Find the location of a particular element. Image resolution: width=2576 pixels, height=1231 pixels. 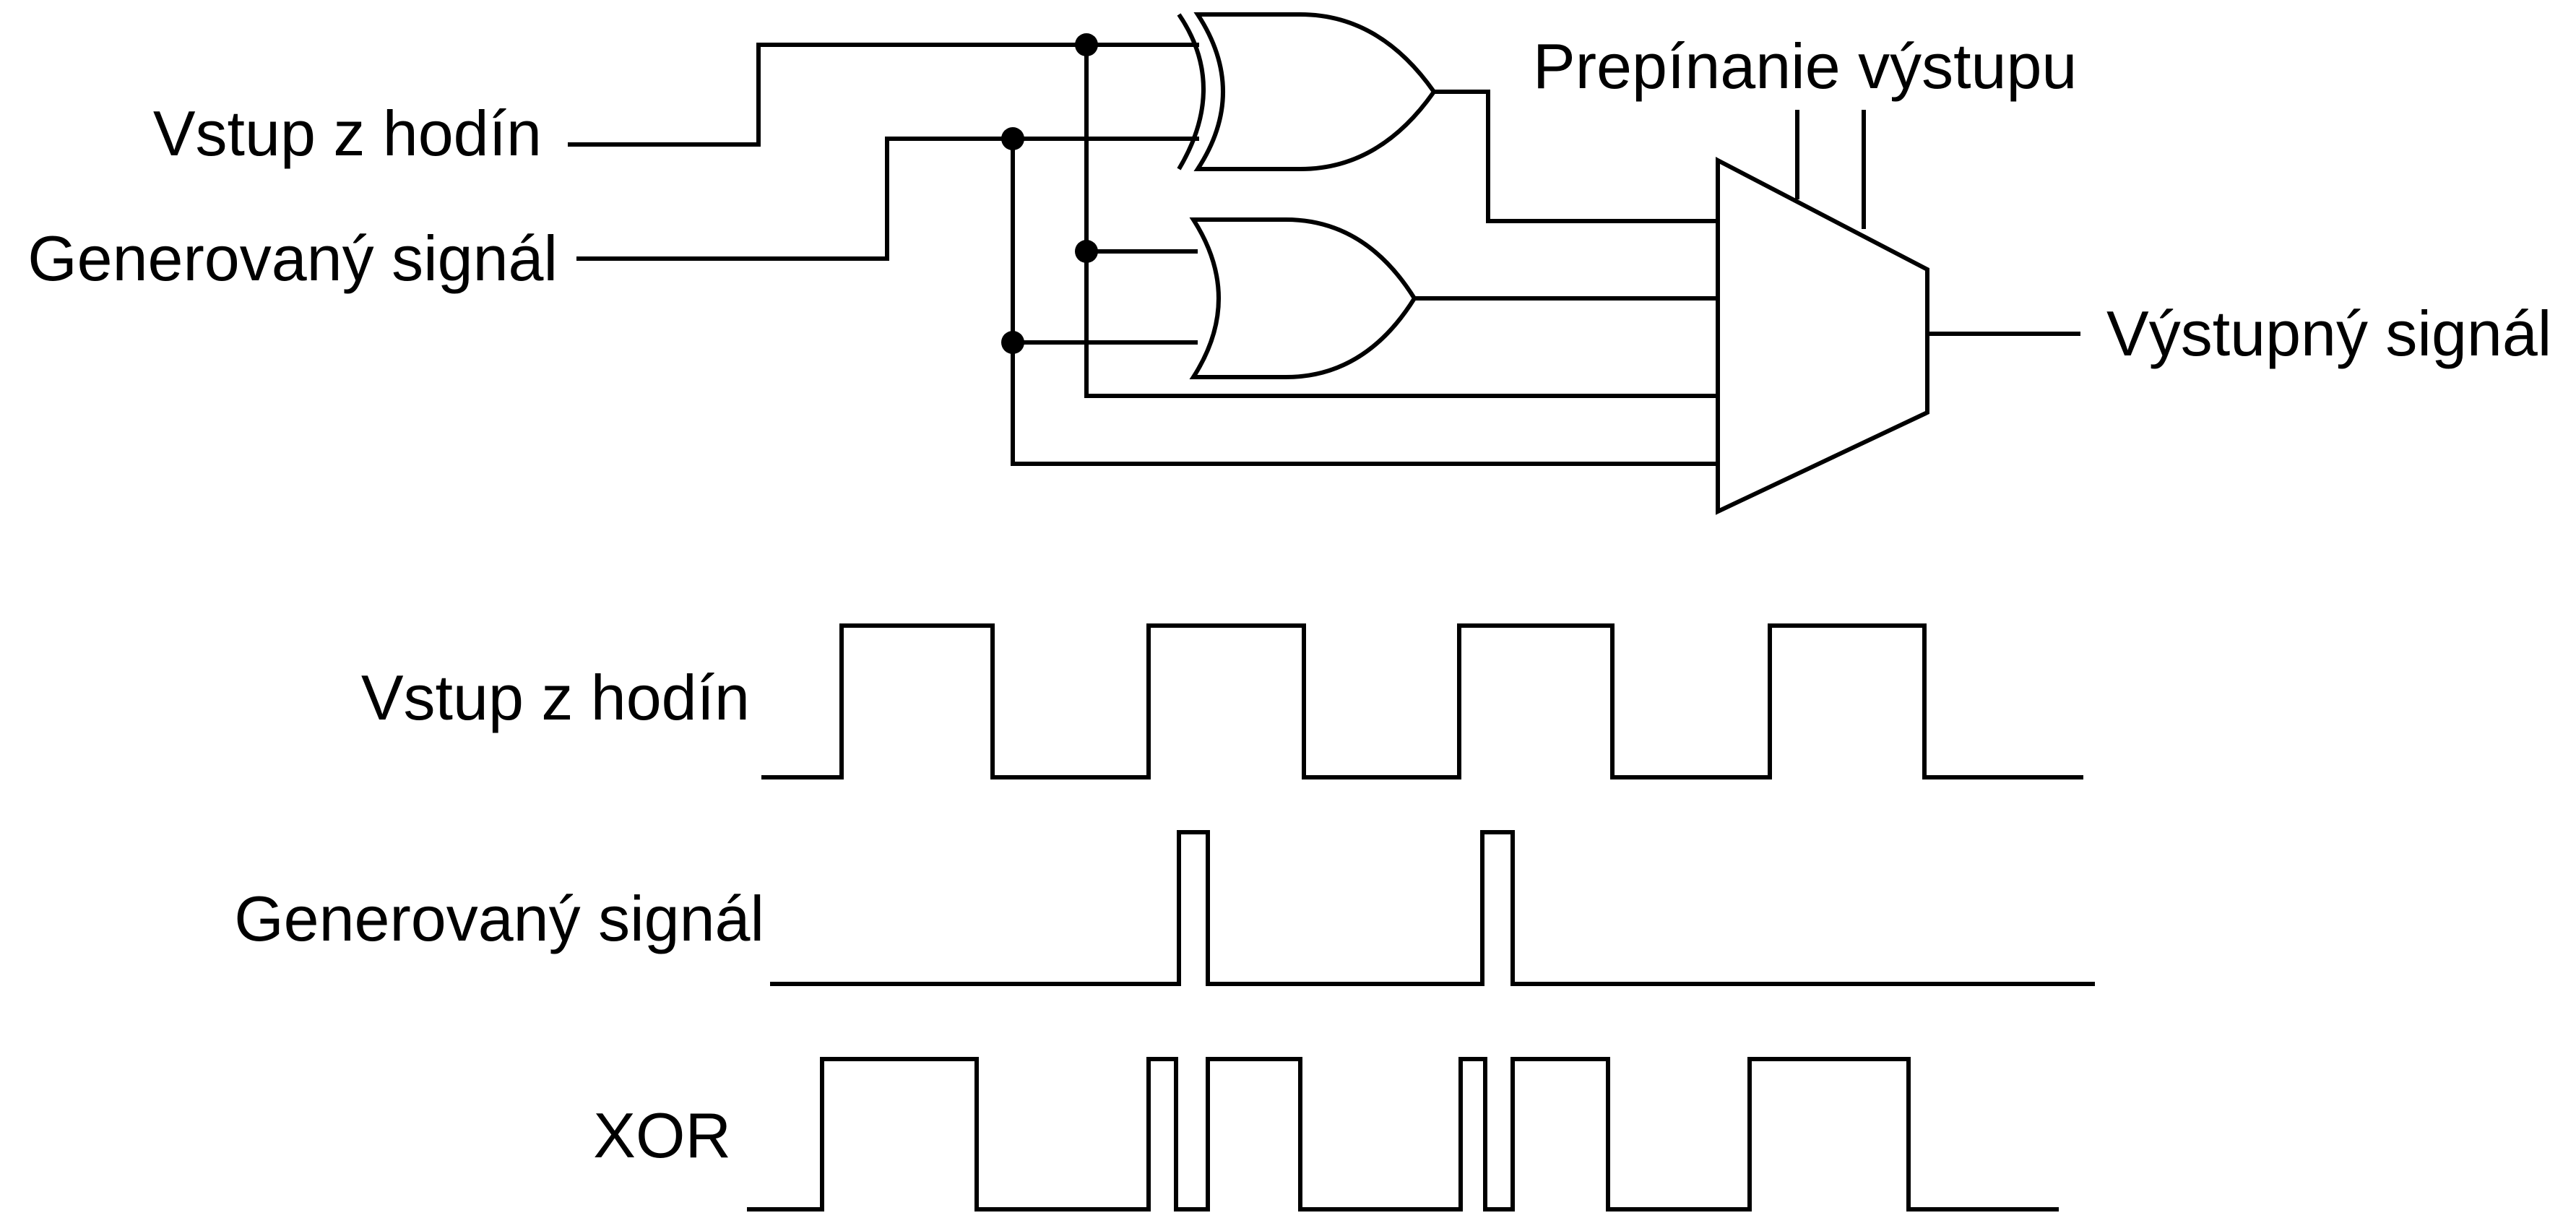

or-gate is located at coordinates (1303, 298).